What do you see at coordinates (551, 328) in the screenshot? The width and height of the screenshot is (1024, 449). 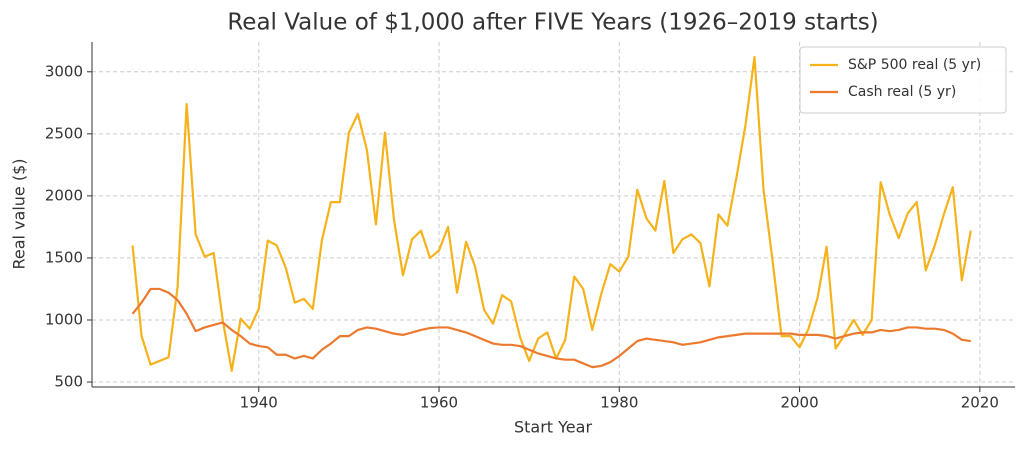 I see `series-line` at bounding box center [551, 328].